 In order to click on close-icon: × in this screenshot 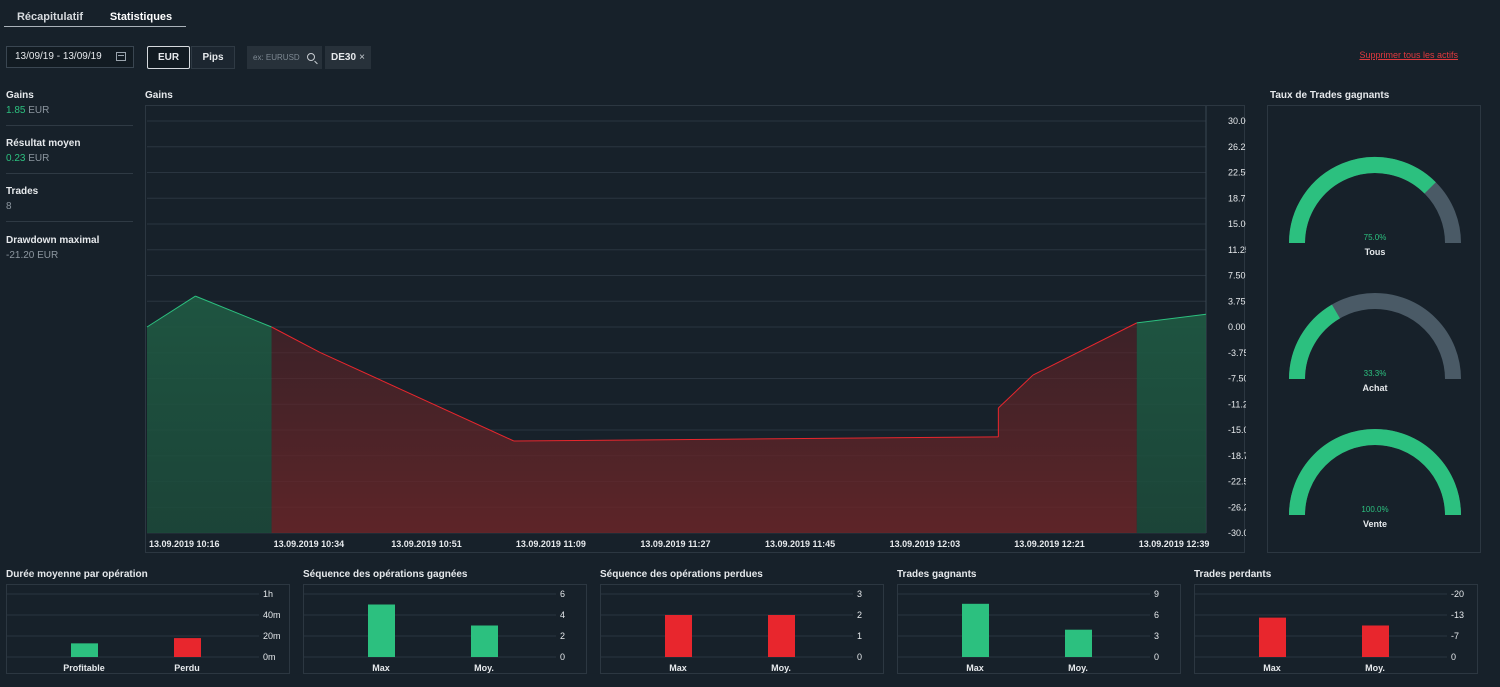, I will do `click(362, 57)`.